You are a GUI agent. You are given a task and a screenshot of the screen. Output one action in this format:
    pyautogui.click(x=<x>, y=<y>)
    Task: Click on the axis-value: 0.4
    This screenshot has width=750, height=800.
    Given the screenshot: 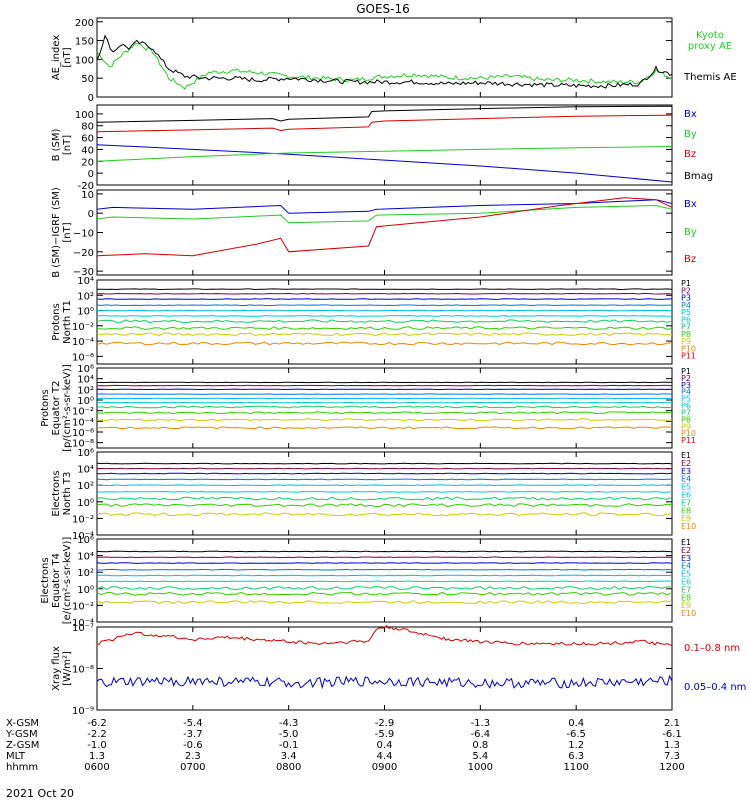 What is the action you would take?
    pyautogui.click(x=385, y=745)
    